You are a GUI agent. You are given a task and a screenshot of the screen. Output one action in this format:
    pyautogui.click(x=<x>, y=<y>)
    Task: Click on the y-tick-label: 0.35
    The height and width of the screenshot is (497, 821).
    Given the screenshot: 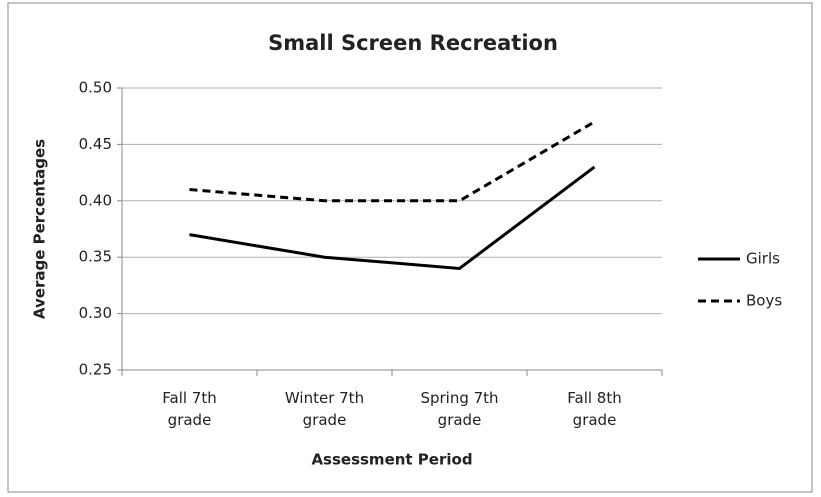 What is the action you would take?
    pyautogui.click(x=95, y=257)
    